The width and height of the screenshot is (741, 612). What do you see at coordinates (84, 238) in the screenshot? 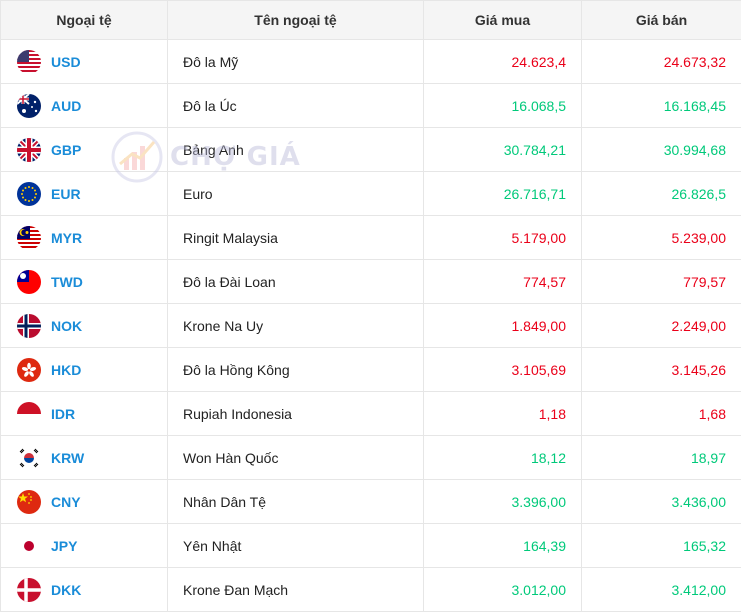
I see `currency-cell: MYR` at bounding box center [84, 238].